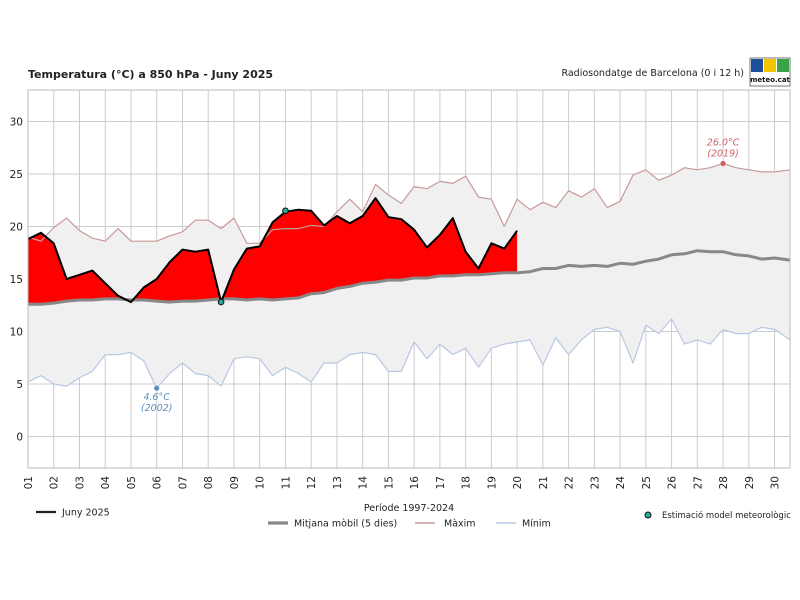  Describe the element at coordinates (415, 483) in the screenshot. I see `x-tick-label: 16` at that location.